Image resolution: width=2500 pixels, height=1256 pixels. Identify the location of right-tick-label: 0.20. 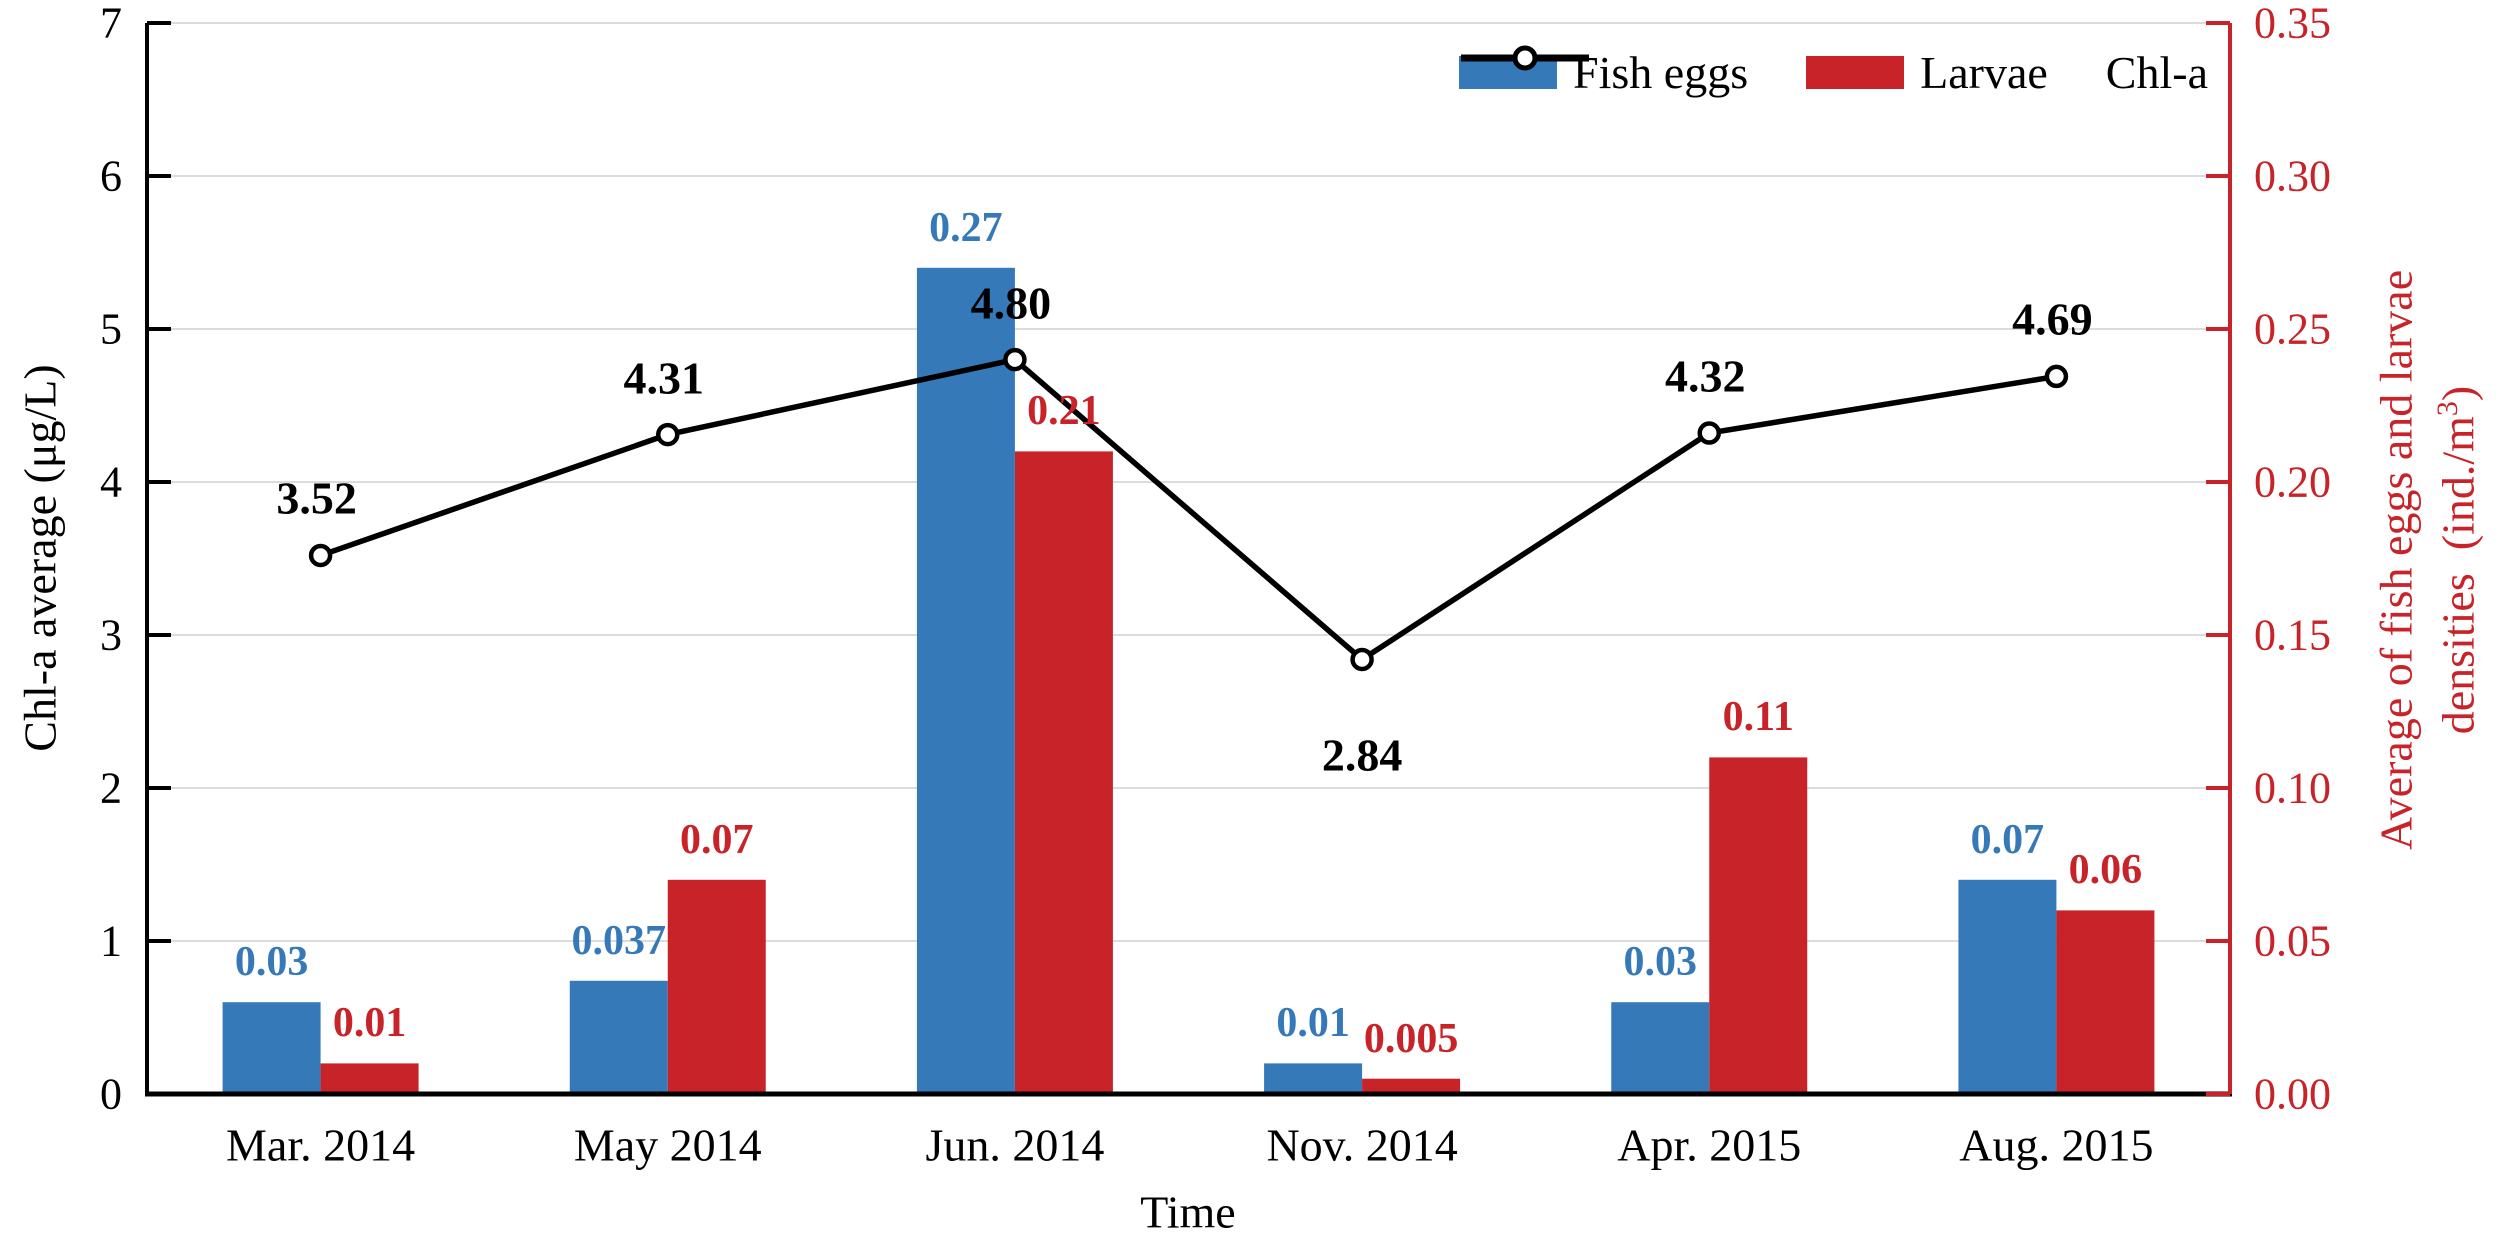
(2292, 482).